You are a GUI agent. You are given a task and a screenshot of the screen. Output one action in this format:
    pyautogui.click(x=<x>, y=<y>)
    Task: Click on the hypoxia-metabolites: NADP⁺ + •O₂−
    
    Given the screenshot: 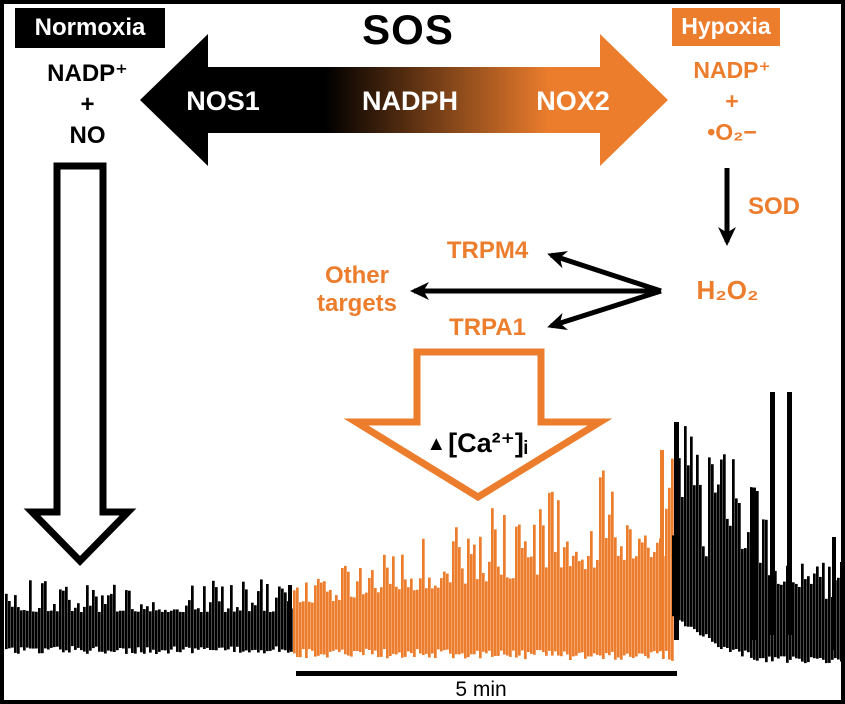 What is the action you would take?
    pyautogui.click(x=732, y=101)
    